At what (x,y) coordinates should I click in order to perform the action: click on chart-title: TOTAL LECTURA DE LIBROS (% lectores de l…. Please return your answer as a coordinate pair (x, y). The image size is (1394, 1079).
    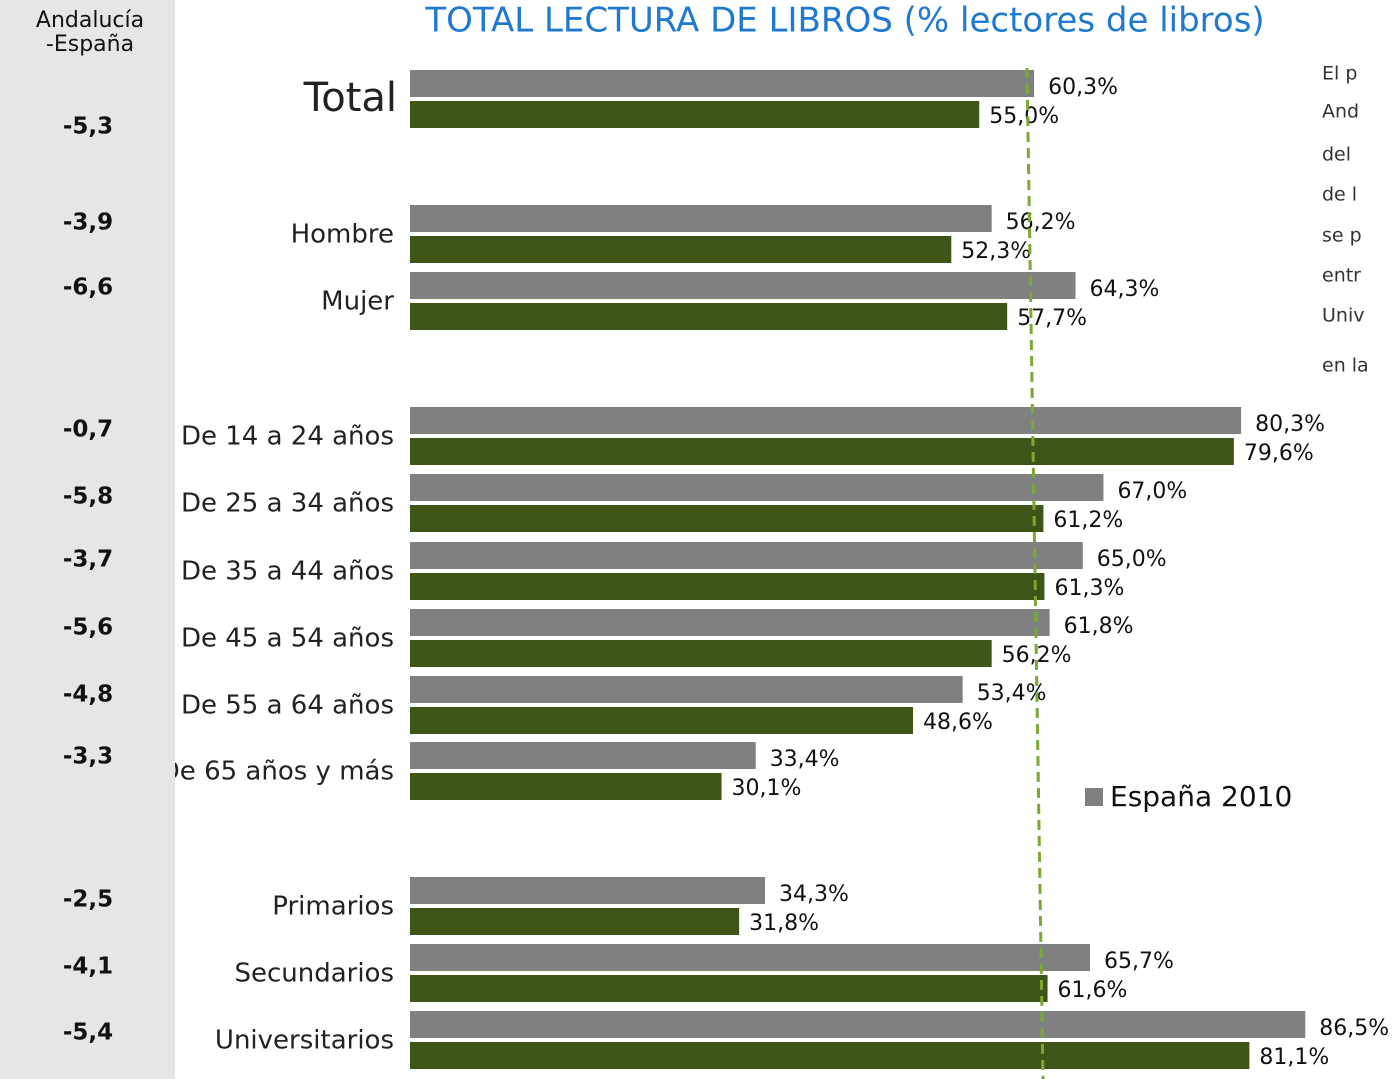
    Looking at the image, I should click on (844, 21).